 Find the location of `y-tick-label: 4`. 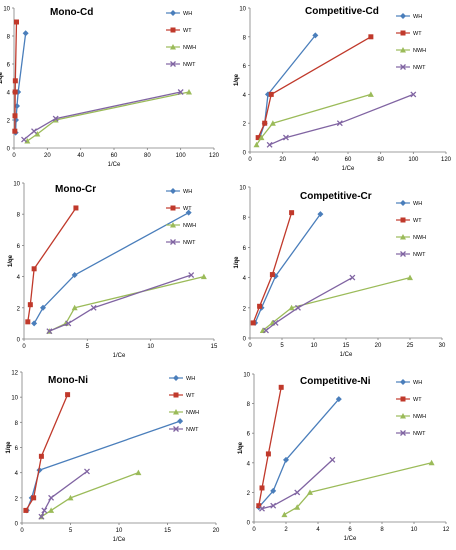

y-tick-label: 4 is located at coordinates (245, 279).